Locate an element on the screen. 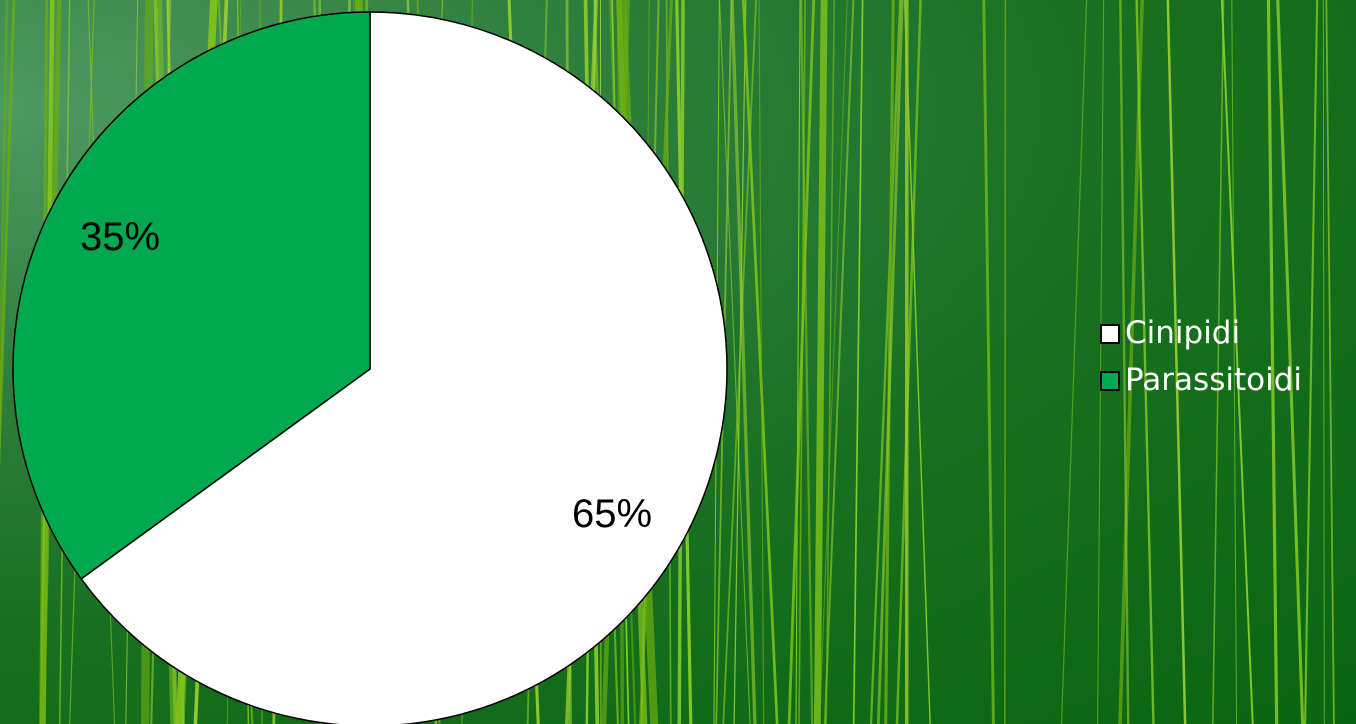 The image size is (1356, 724). pie-label-cinipidi: 65% is located at coordinates (612, 514).